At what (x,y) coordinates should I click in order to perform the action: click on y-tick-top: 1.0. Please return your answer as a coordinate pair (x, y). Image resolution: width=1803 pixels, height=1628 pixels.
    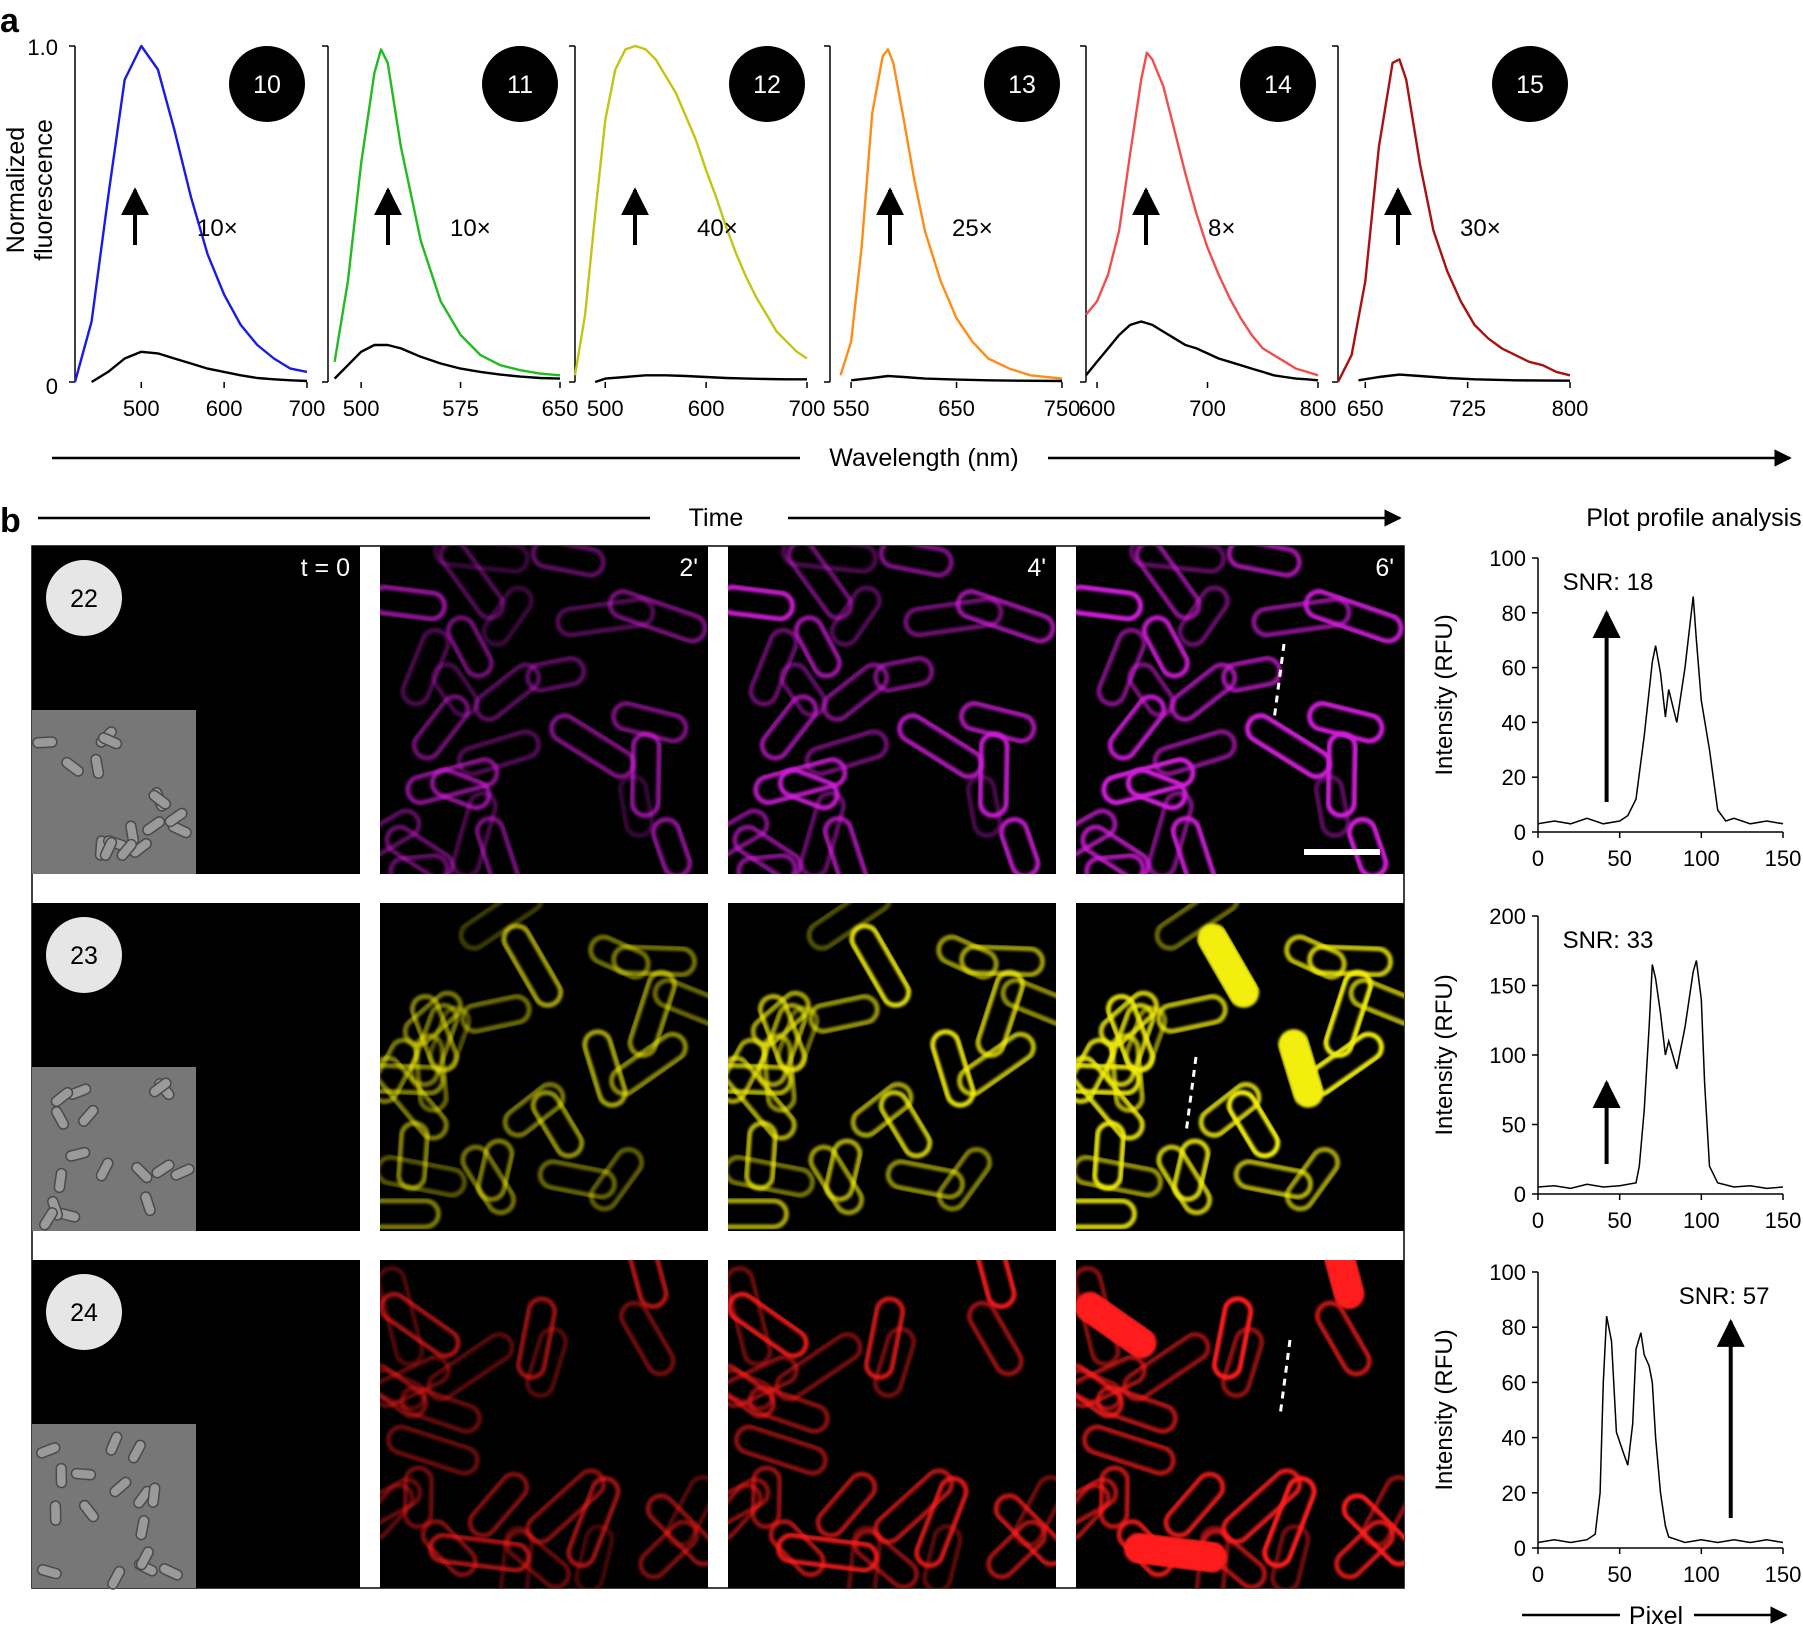
    Looking at the image, I should click on (42, 47).